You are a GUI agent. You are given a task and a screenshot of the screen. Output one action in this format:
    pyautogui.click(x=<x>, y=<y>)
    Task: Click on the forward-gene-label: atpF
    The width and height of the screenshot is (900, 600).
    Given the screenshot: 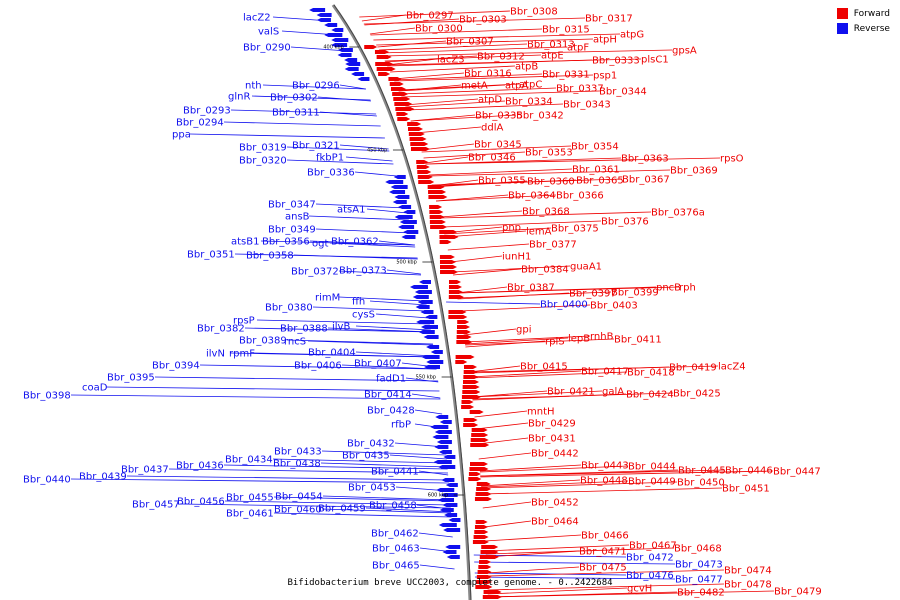 What is the action you would take?
    pyautogui.click(x=578, y=48)
    